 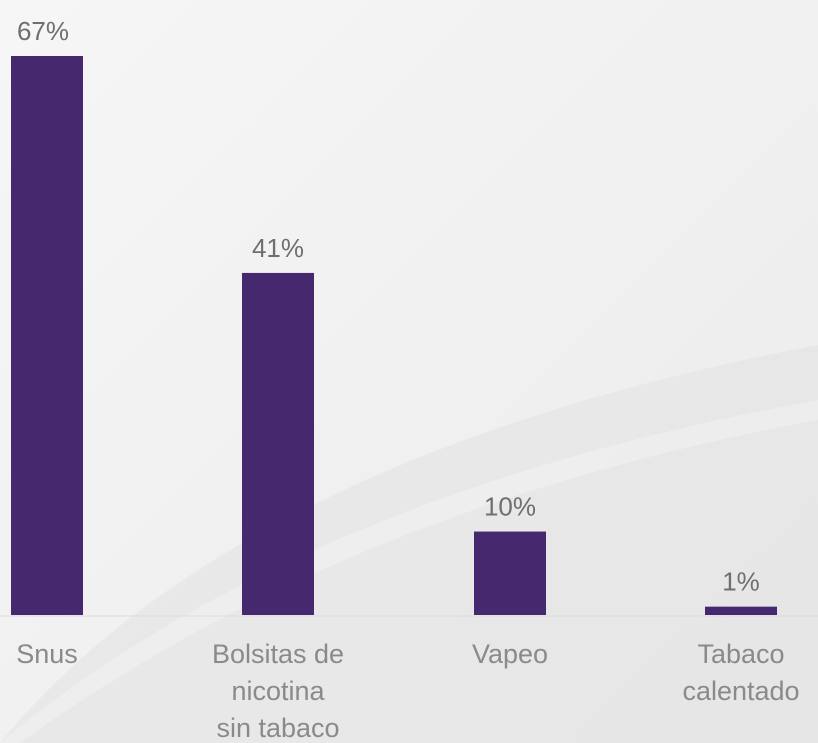 I want to click on value-label-2: 10%, so click(x=510, y=507).